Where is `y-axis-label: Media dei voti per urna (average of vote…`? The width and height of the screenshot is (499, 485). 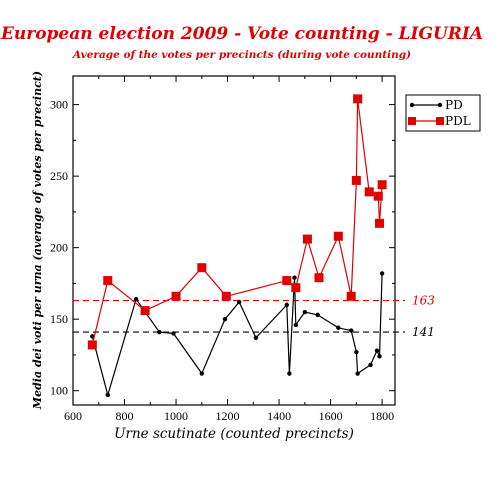 y-axis-label: Media dei voti per urna (average of vote… is located at coordinates (37, 240).